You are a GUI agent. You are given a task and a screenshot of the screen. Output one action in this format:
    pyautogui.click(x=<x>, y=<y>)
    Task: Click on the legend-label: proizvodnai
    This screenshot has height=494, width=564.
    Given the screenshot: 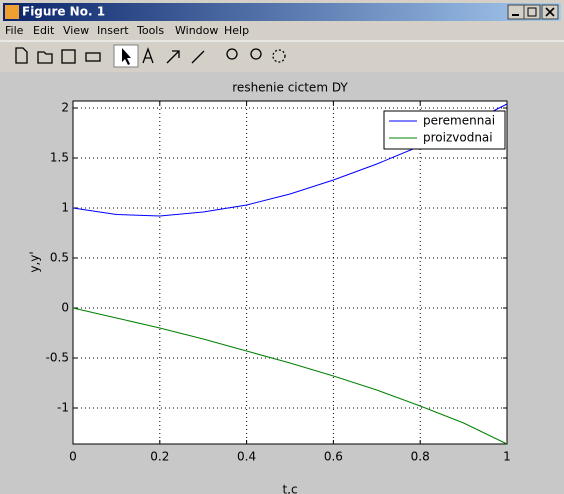 What is the action you would take?
    pyautogui.click(x=458, y=138)
    